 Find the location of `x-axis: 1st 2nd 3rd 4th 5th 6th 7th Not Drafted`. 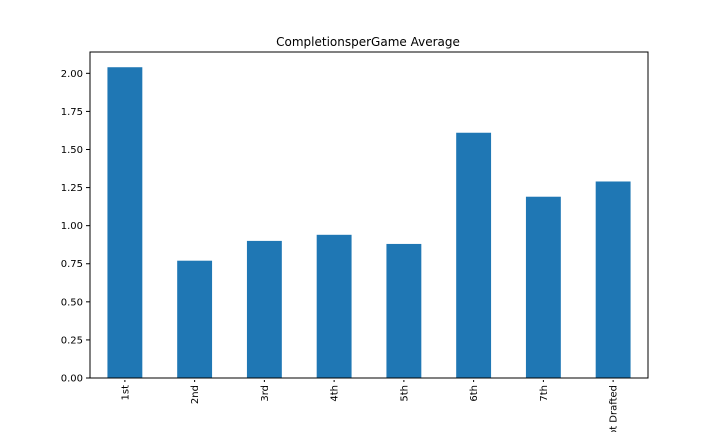

x-axis: 1st 2nd 3rd 4th 5th 6th 7th Not Drafted is located at coordinates (370, 406).